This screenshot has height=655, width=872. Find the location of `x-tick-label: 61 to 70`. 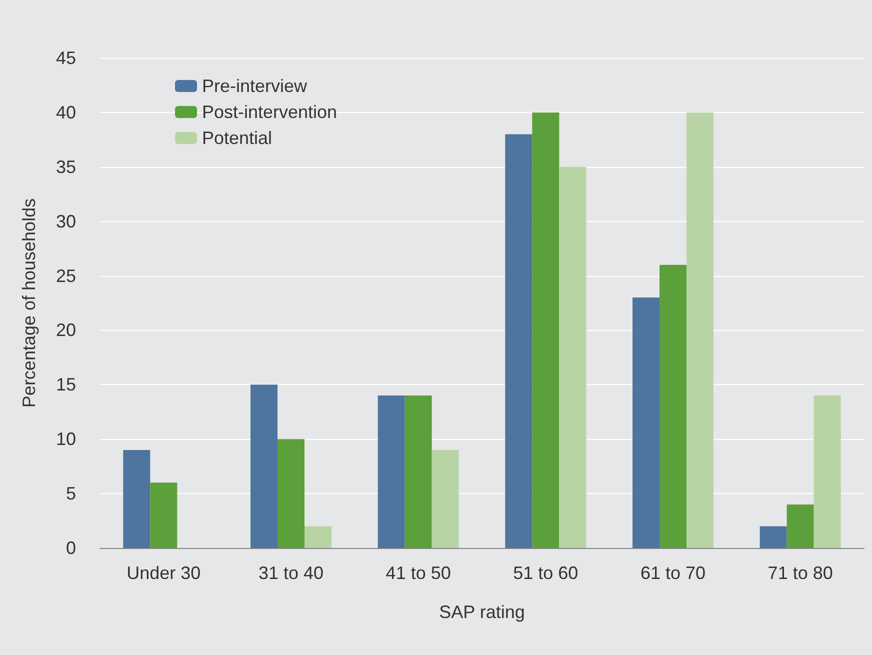

x-tick-label: 61 to 70 is located at coordinates (673, 573).